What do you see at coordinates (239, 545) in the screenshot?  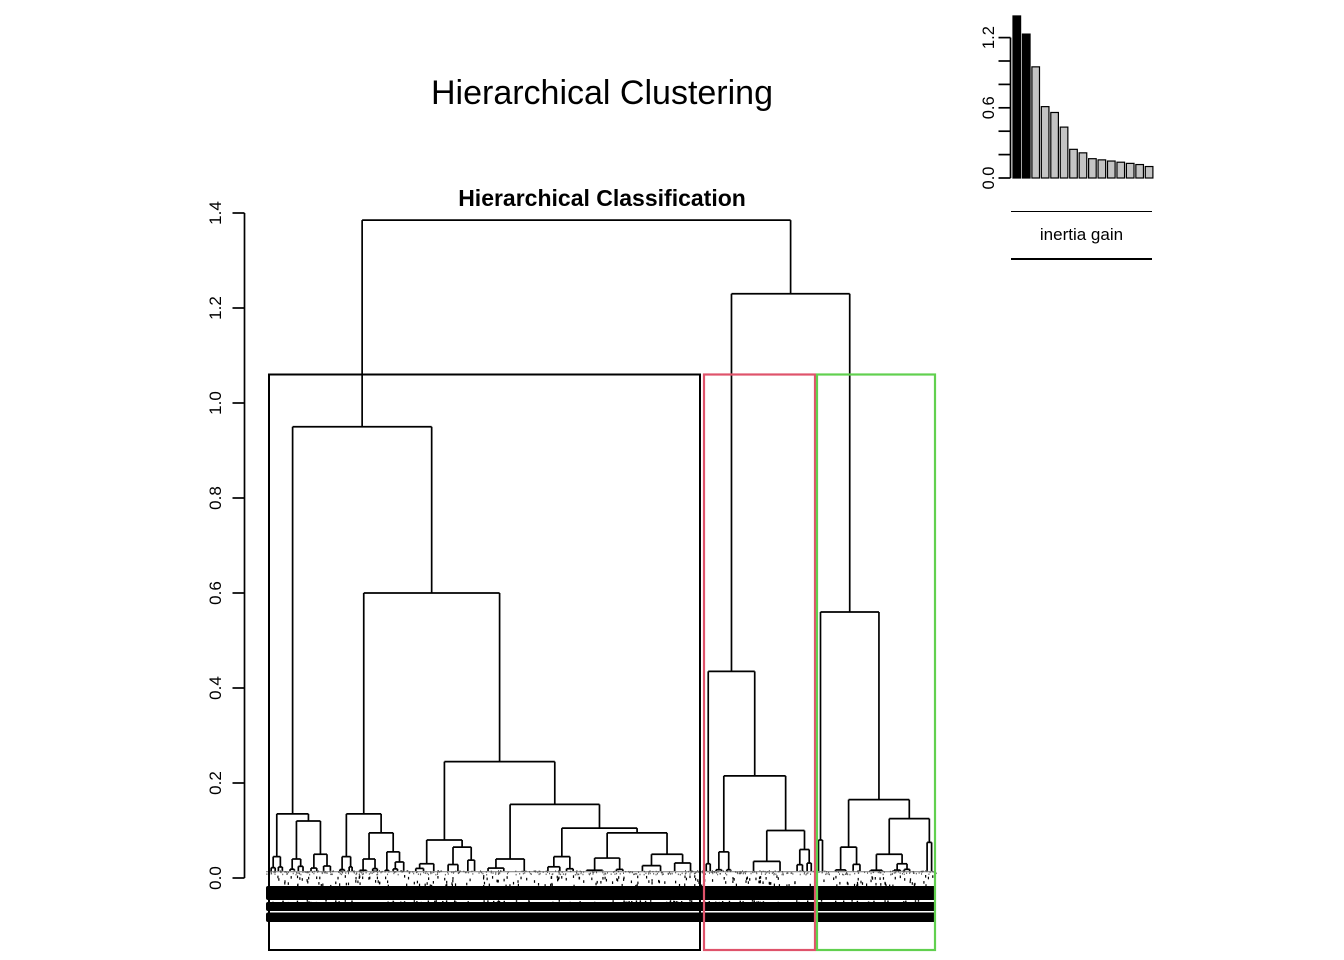 I see `y-axis` at bounding box center [239, 545].